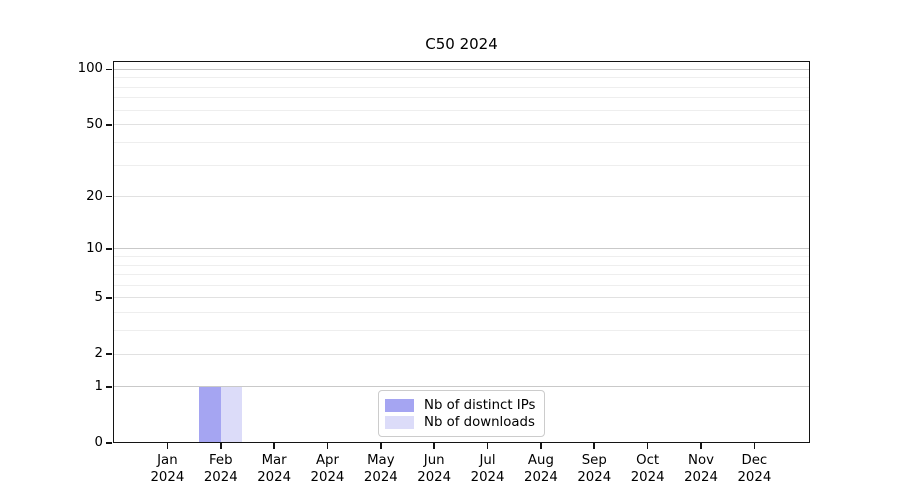  I want to click on x-tick-label: Jul 2024, so click(487, 469).